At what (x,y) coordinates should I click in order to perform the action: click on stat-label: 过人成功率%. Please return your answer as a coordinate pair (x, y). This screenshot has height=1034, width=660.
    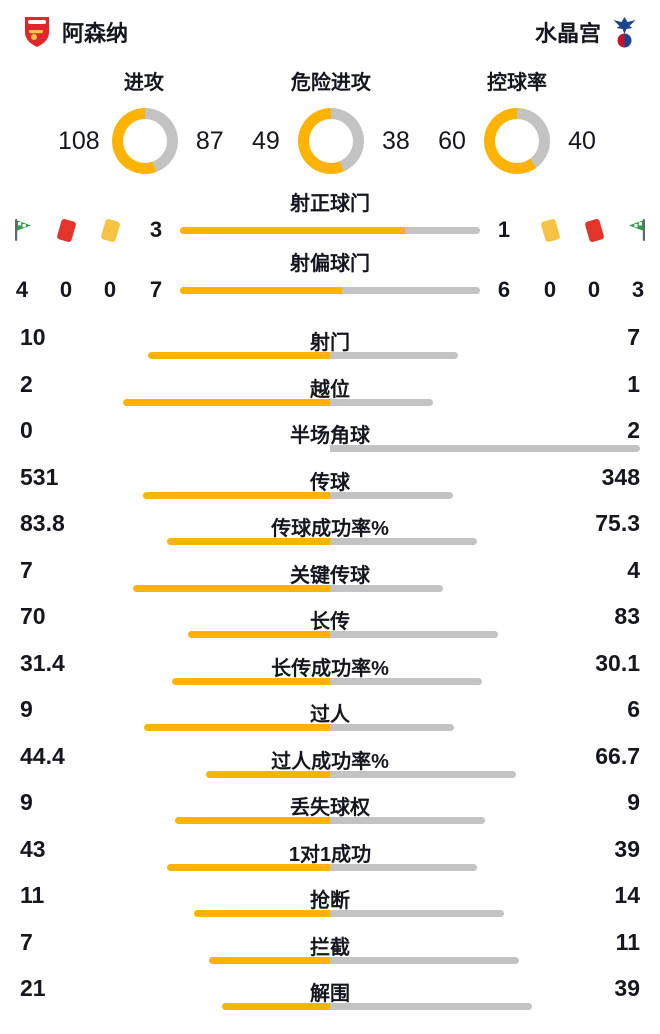
    Looking at the image, I should click on (330, 761).